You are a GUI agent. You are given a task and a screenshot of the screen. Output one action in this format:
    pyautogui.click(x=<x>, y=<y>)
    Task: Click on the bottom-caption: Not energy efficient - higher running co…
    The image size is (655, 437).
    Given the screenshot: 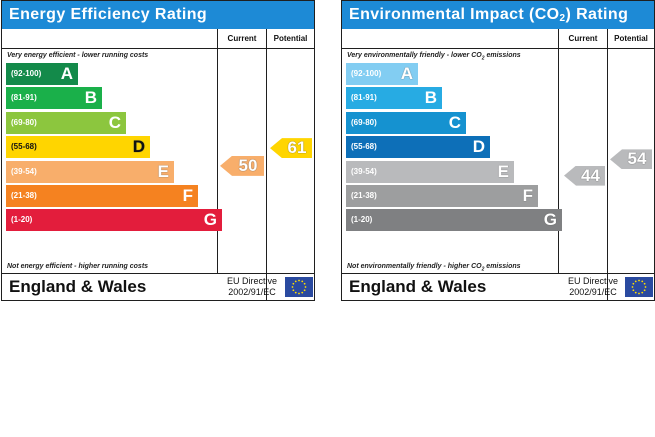 What is the action you would take?
    pyautogui.click(x=78, y=266)
    